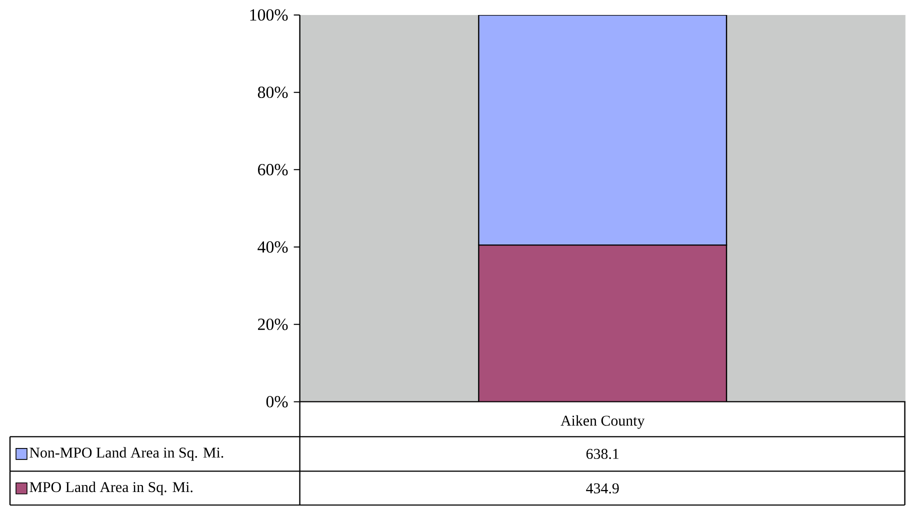 Image resolution: width=906 pixels, height=506 pixels. Describe the element at coordinates (602, 422) in the screenshot. I see `x-tick-label: Aiken County` at that location.